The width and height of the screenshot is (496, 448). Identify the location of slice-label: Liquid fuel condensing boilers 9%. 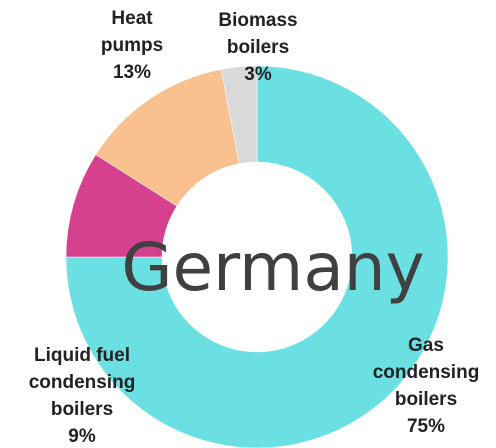
(82, 395).